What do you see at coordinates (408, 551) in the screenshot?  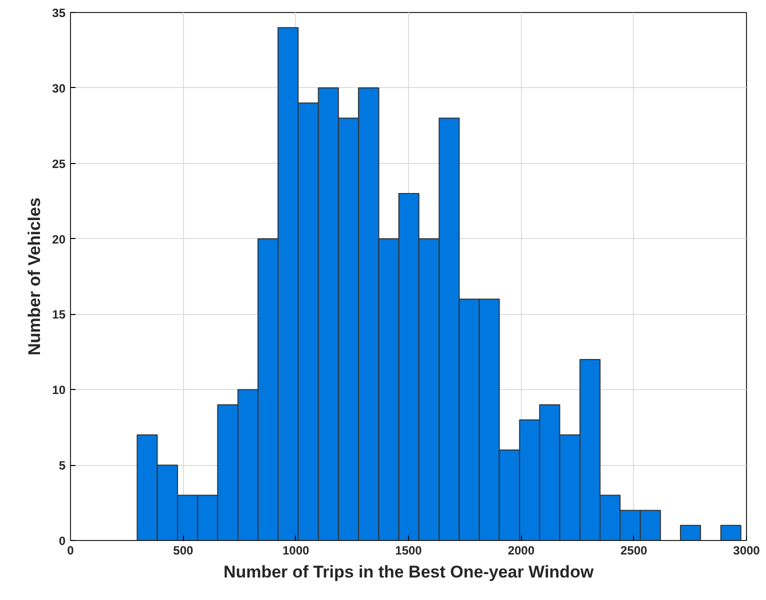 I see `x-tick-label: 1500` at bounding box center [408, 551].